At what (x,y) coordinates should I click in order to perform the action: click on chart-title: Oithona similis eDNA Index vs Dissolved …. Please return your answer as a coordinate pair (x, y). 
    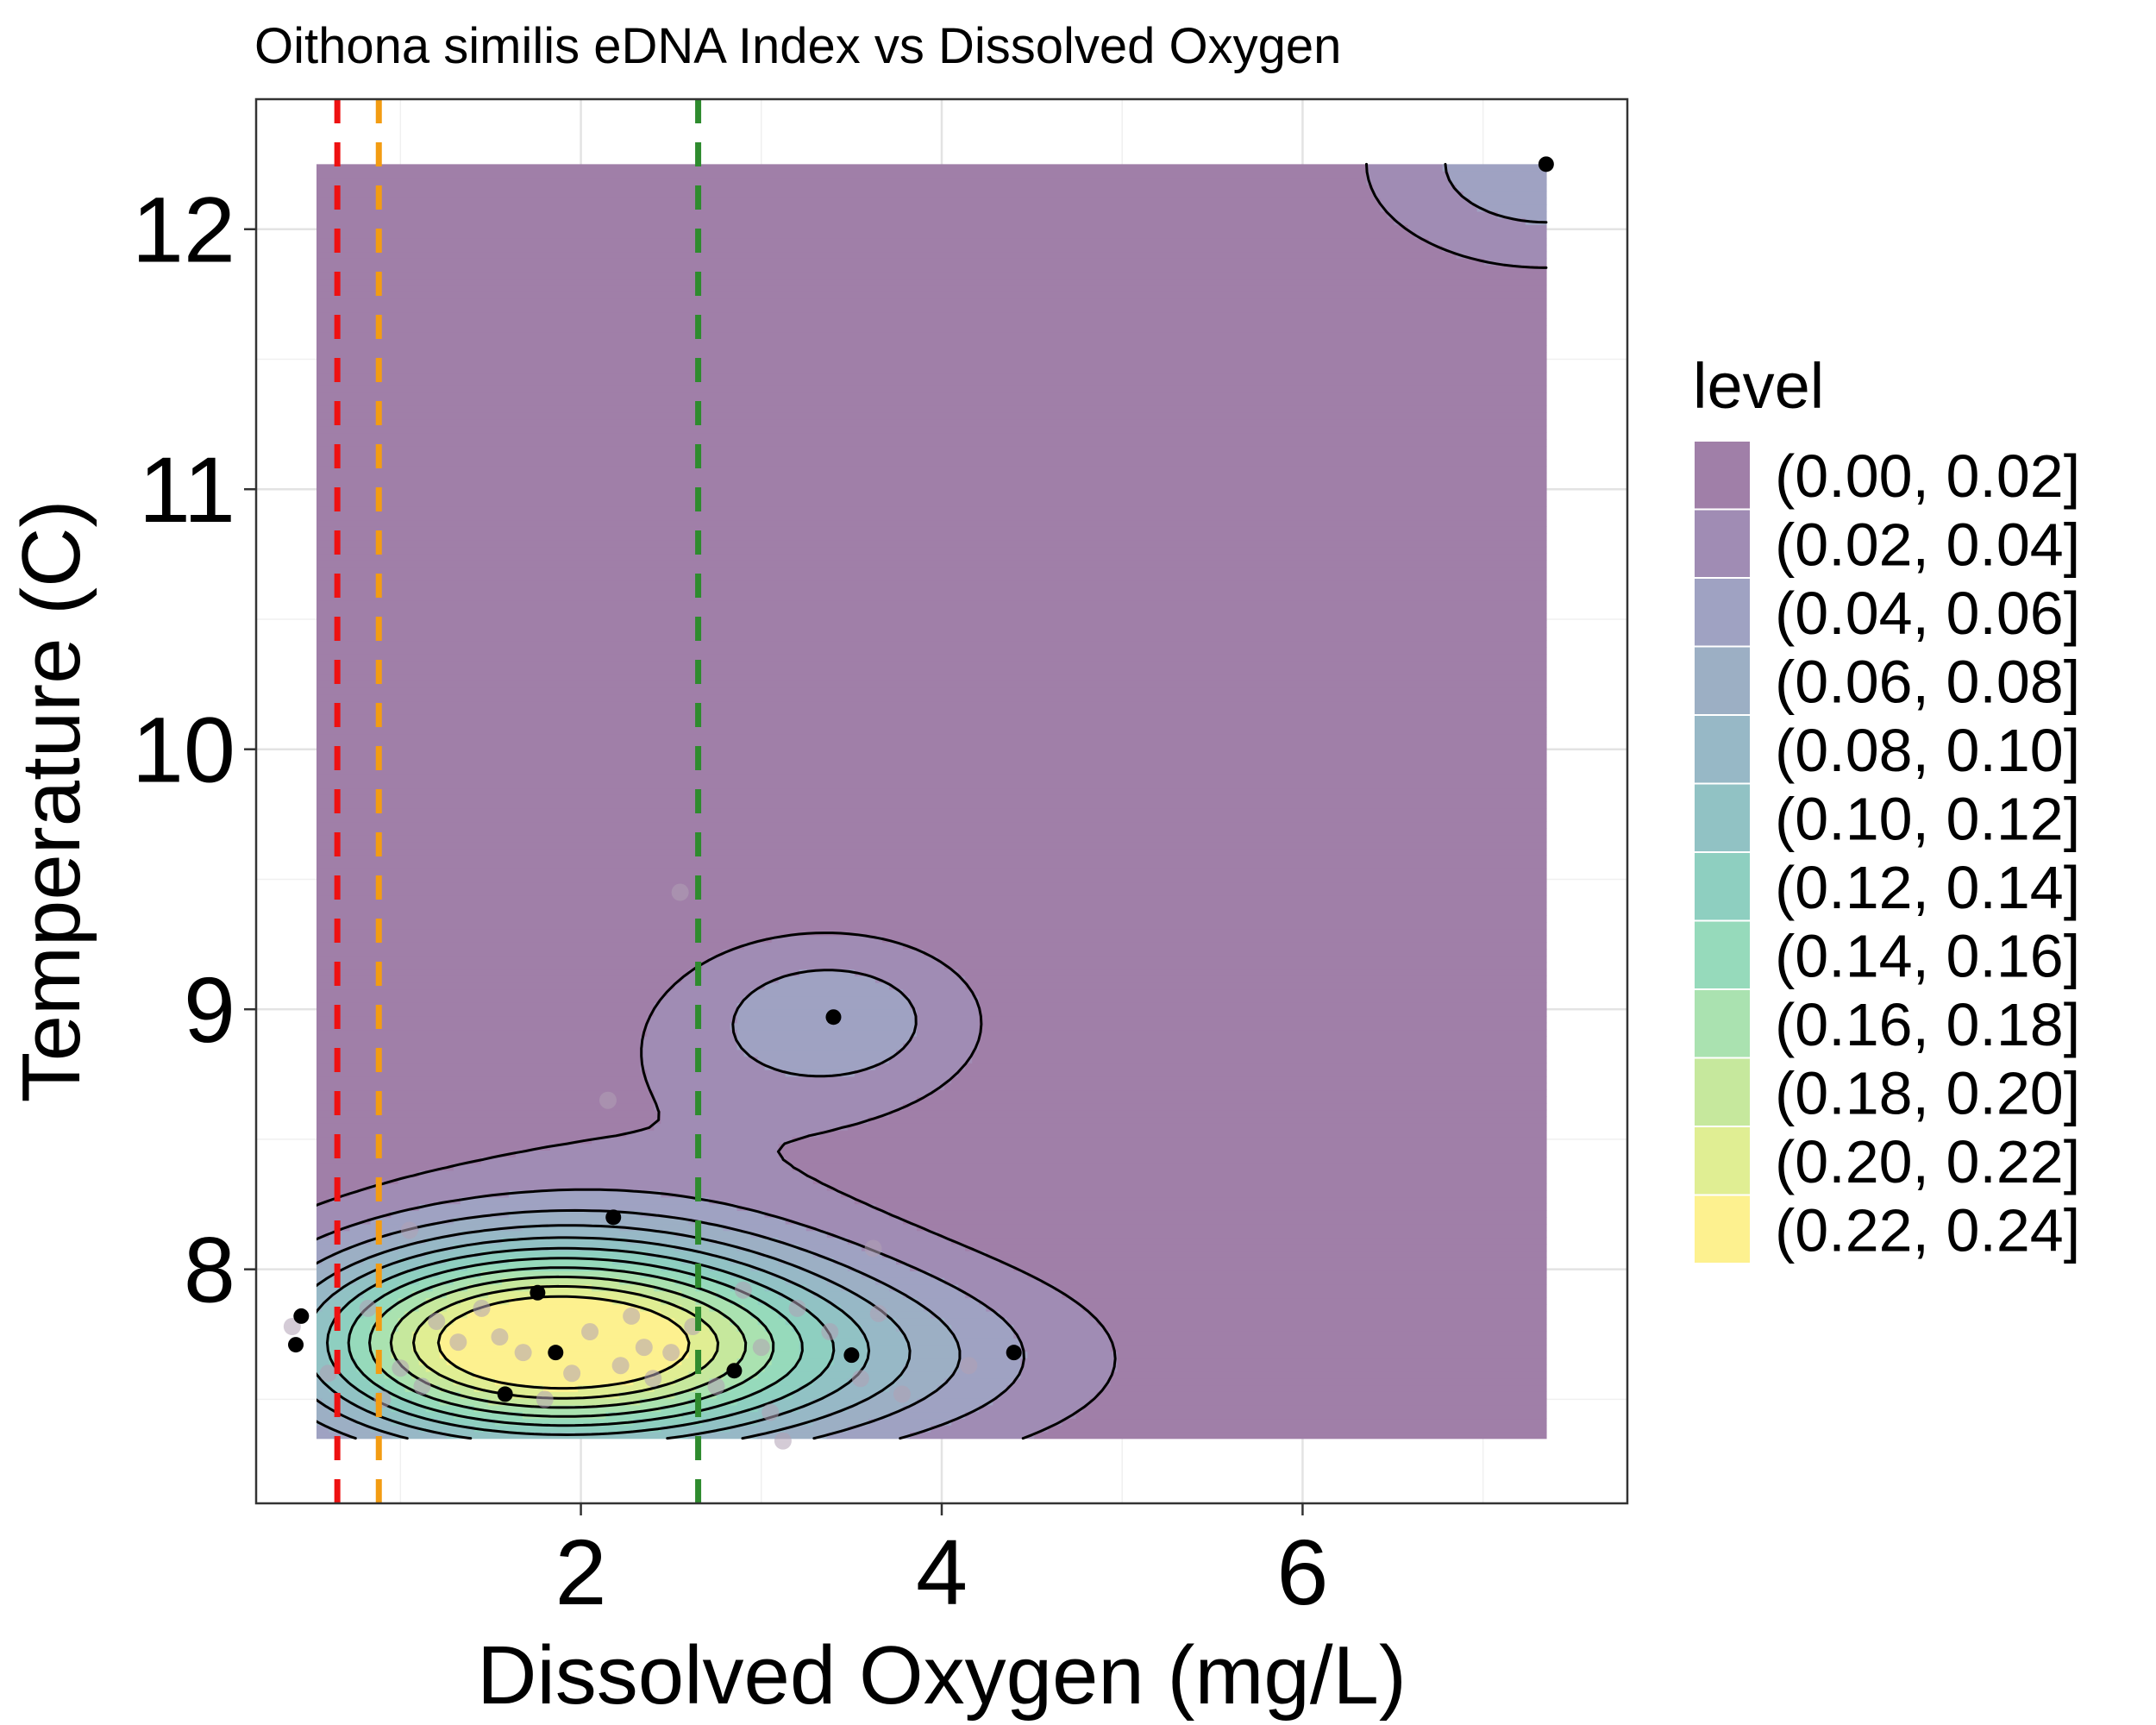
    Looking at the image, I should click on (797, 46).